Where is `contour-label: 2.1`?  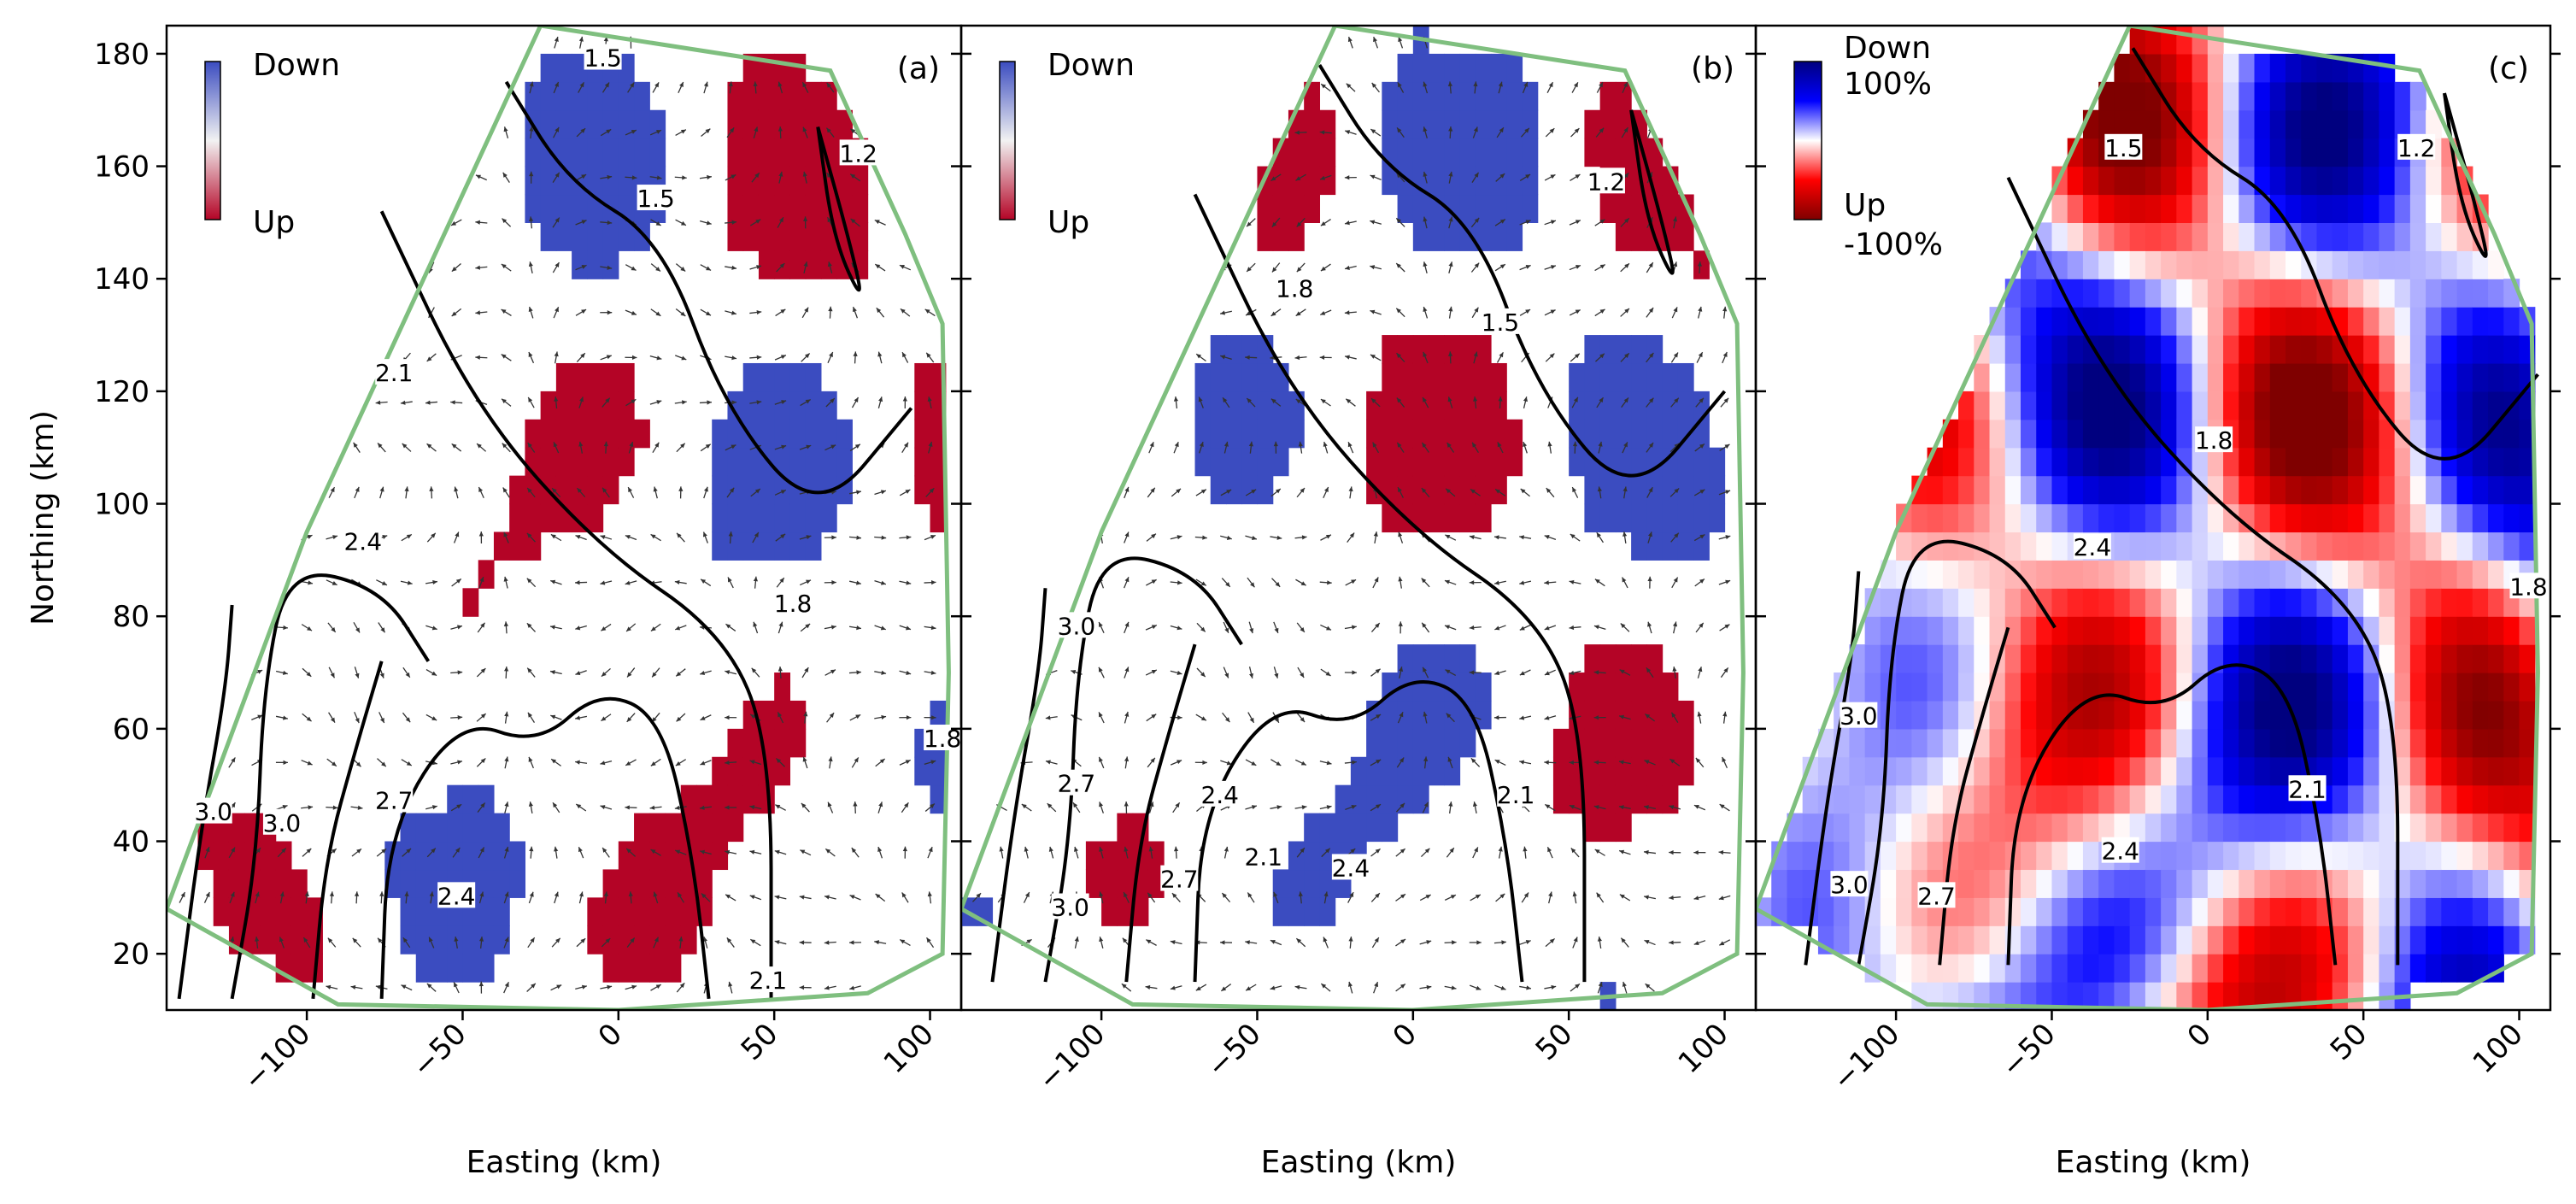
contour-label: 2.1 is located at coordinates (394, 373).